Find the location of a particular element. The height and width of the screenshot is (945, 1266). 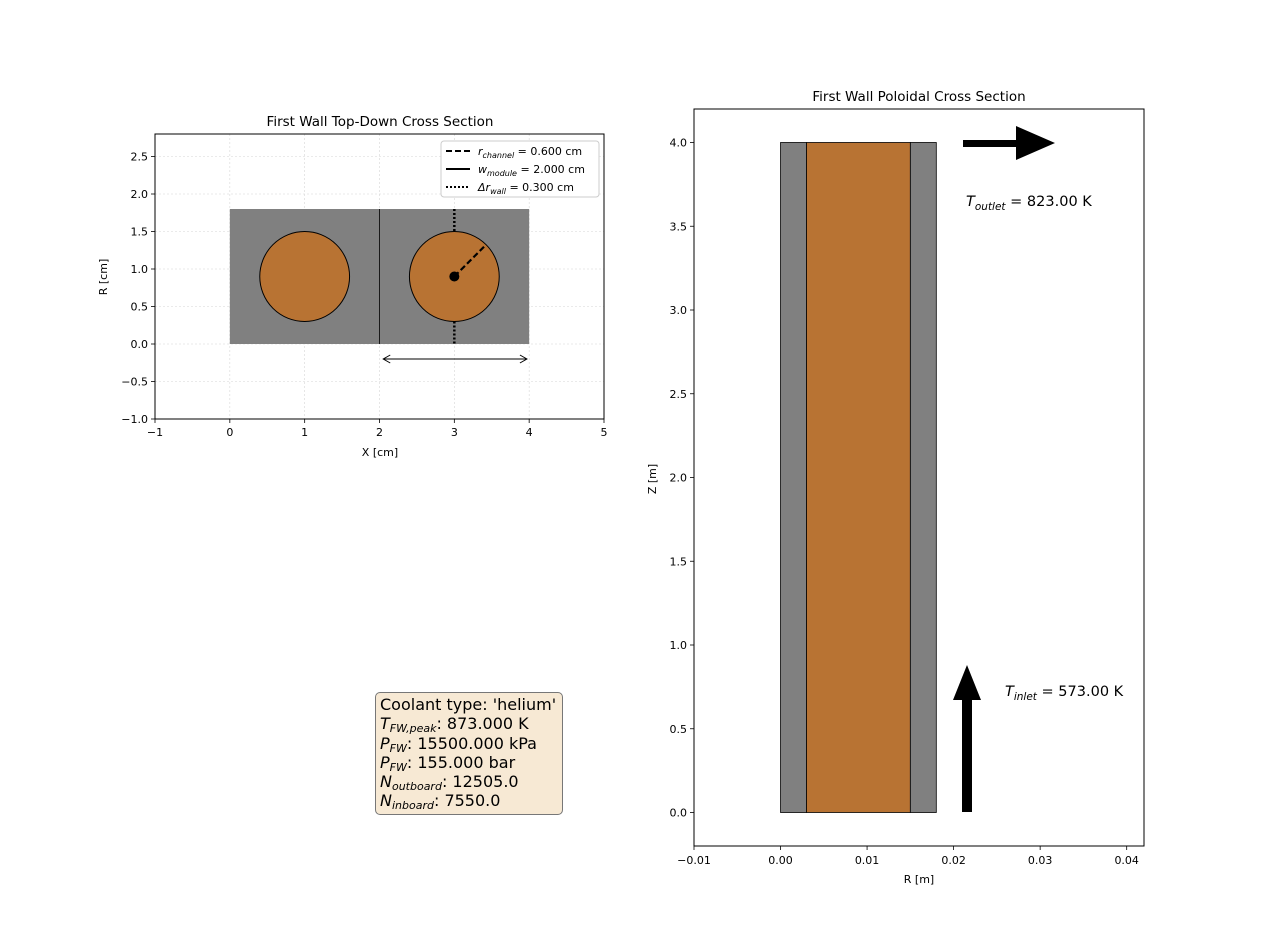

right-x-tick-label: 0.03 is located at coordinates (1040, 860).